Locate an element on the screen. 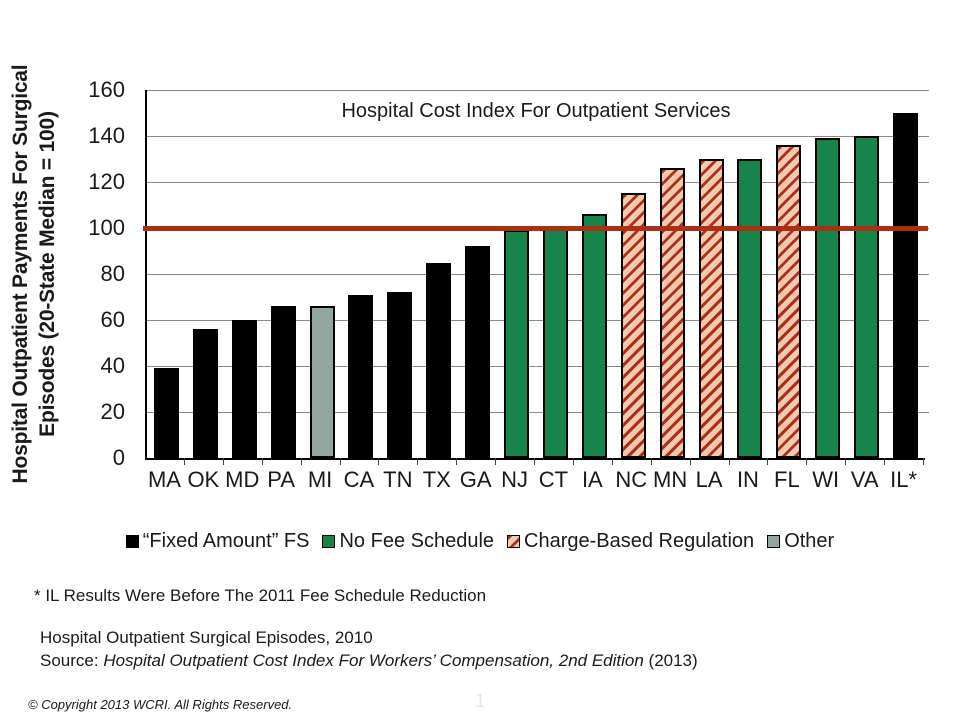 This screenshot has width=960, height=720. legend-label-nofee: No Fee Schedule is located at coordinates (417, 541).